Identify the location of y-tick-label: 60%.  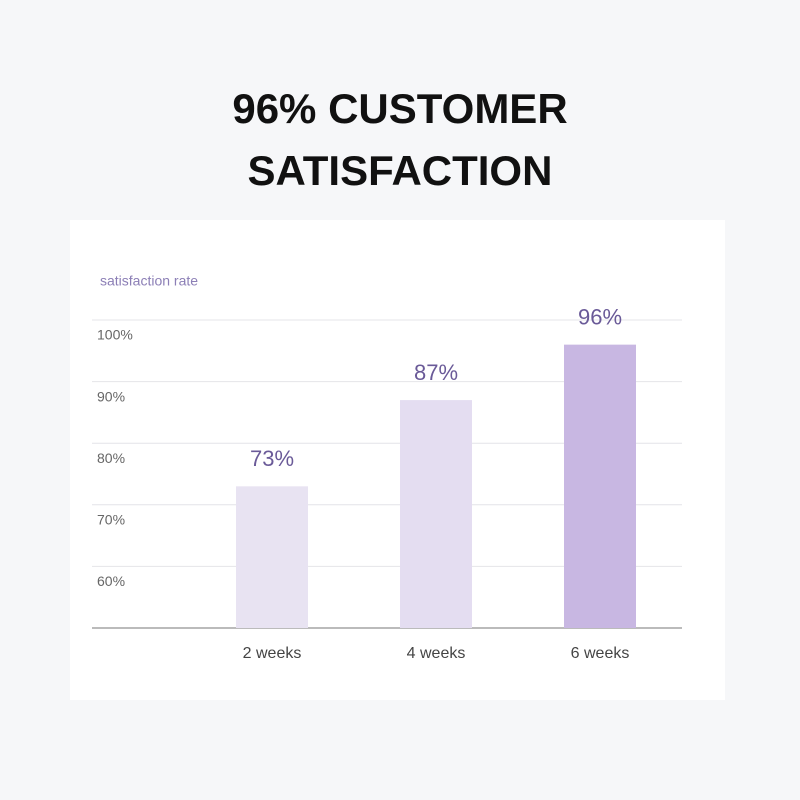
(111, 581).